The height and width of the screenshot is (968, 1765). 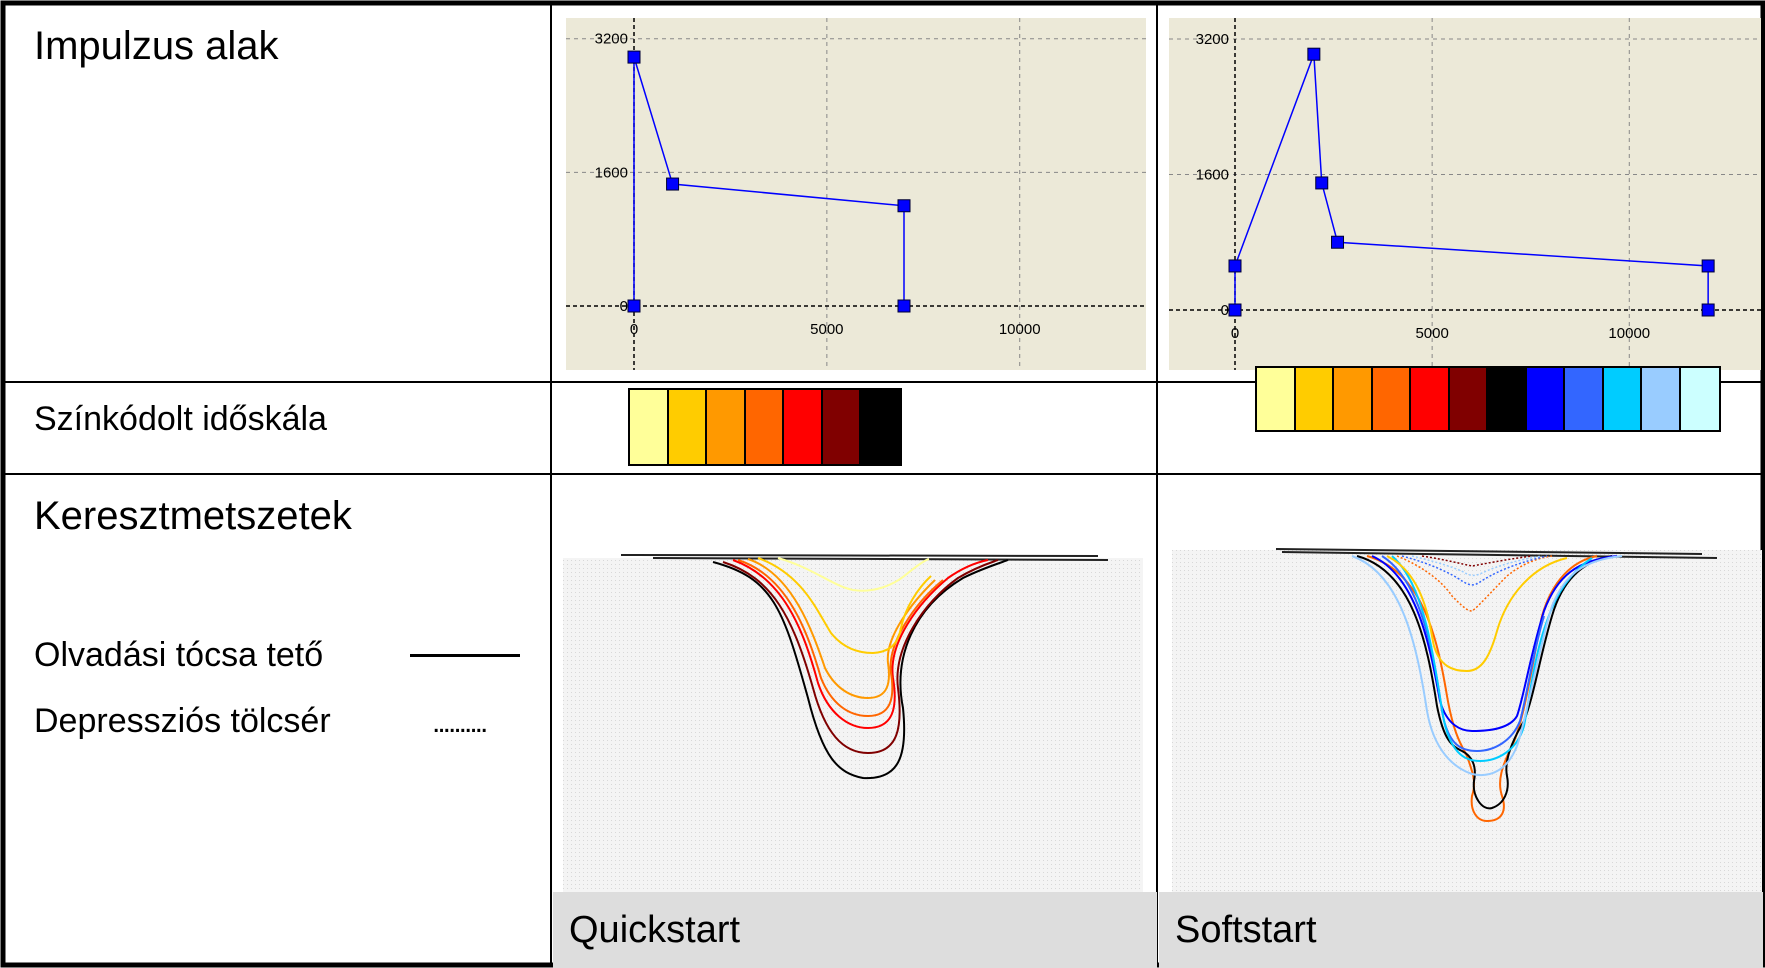 What do you see at coordinates (1467, 720) in the screenshot?
I see `softstart-cross-section` at bounding box center [1467, 720].